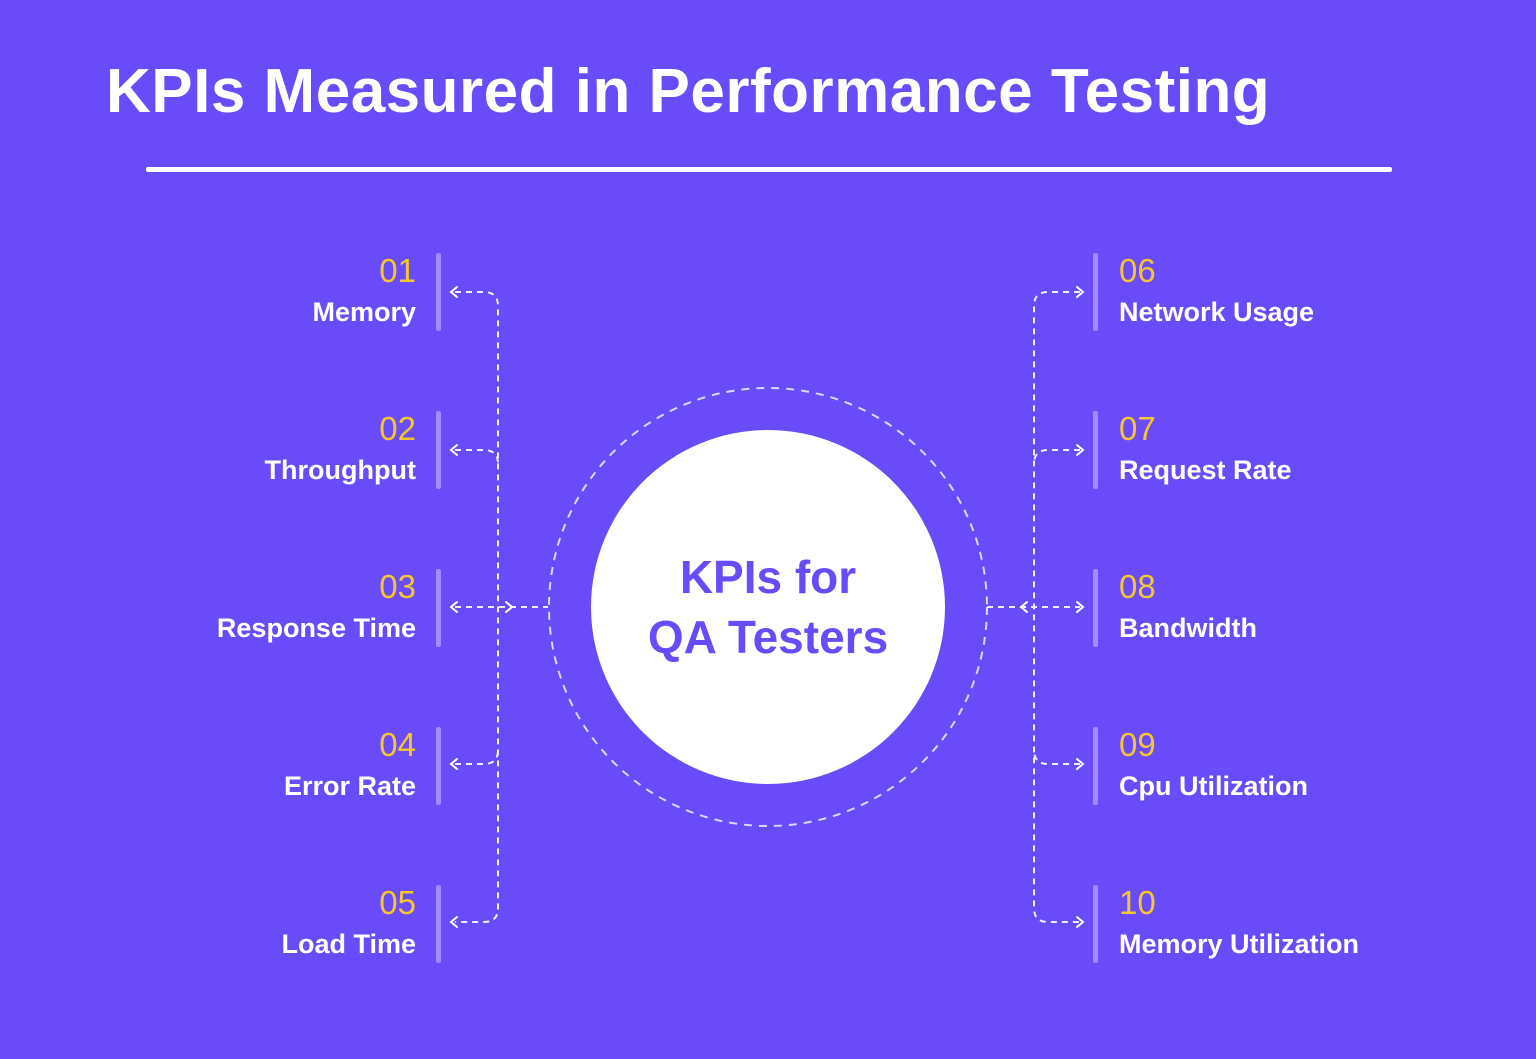  I want to click on kpi-label: Network Usage, so click(1217, 312).